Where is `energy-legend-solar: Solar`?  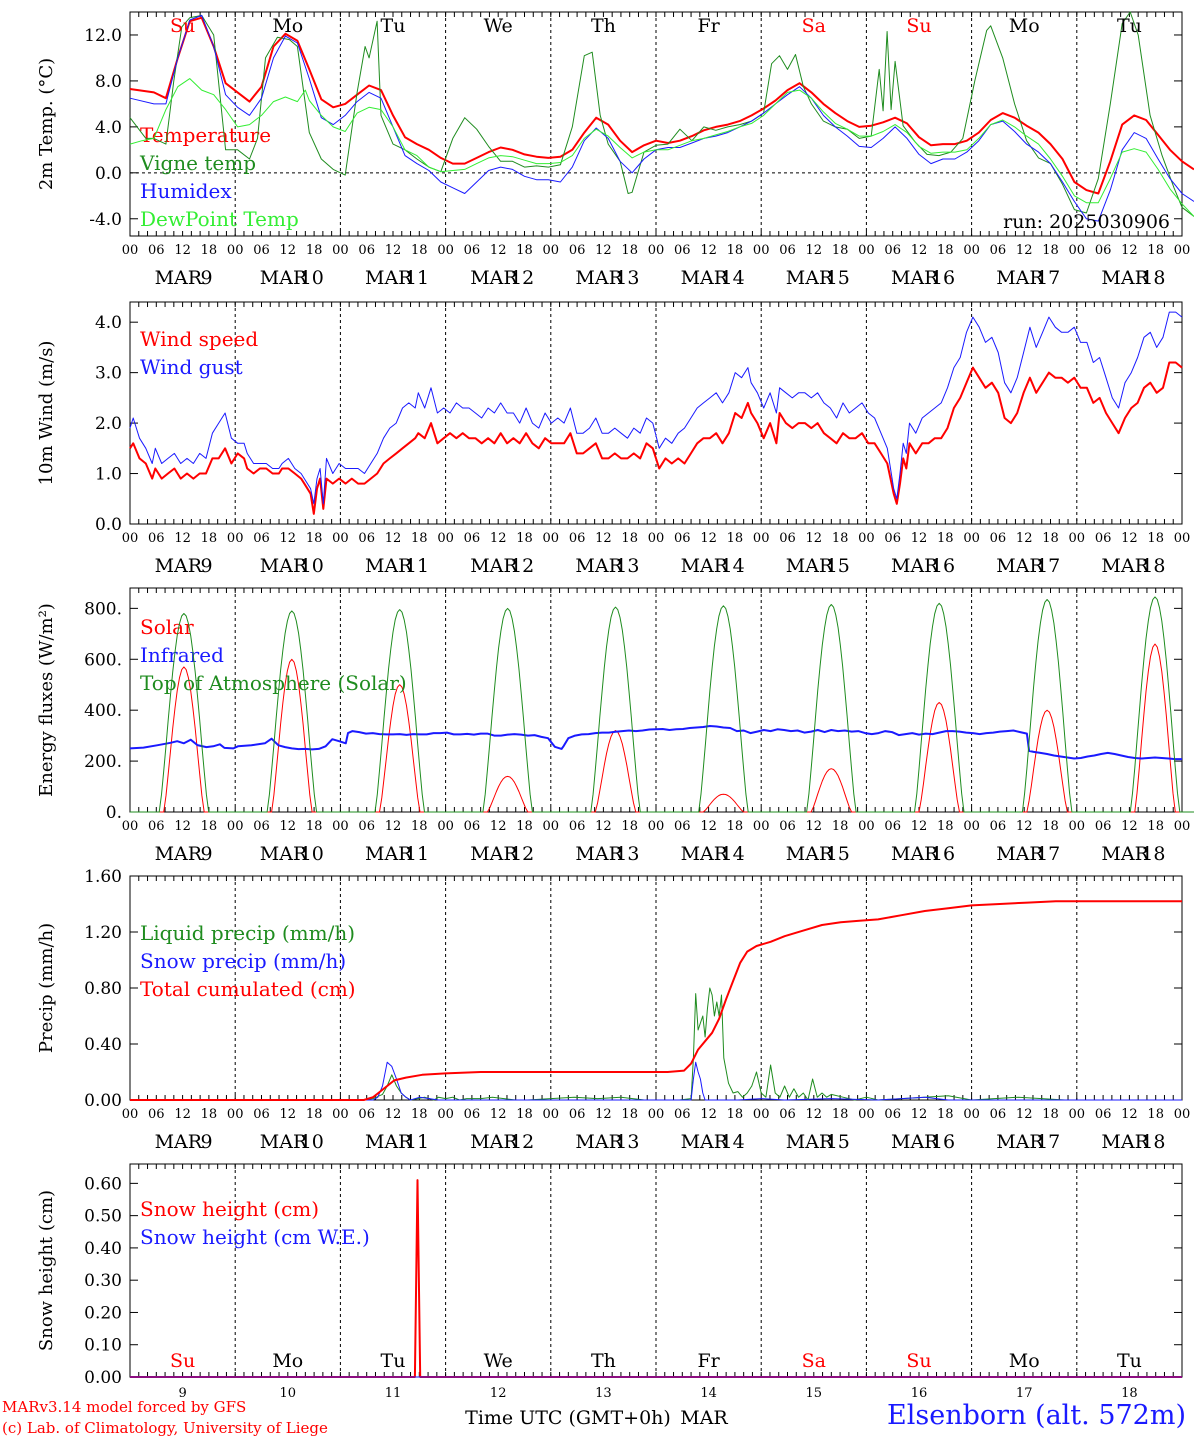 energy-legend-solar: Solar is located at coordinates (167, 627).